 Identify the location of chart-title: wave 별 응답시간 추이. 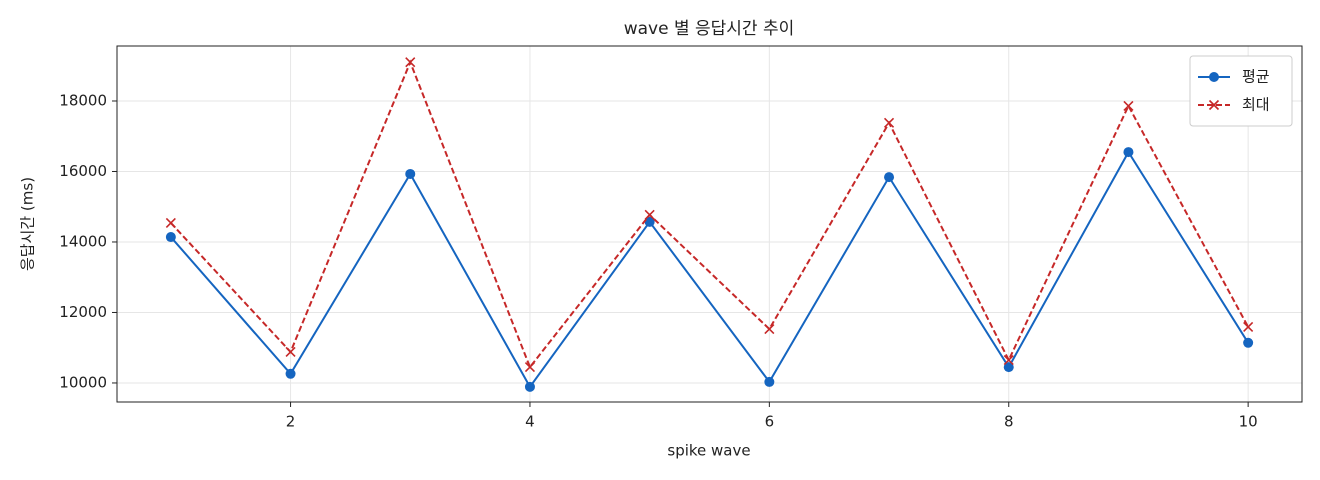
(709, 29).